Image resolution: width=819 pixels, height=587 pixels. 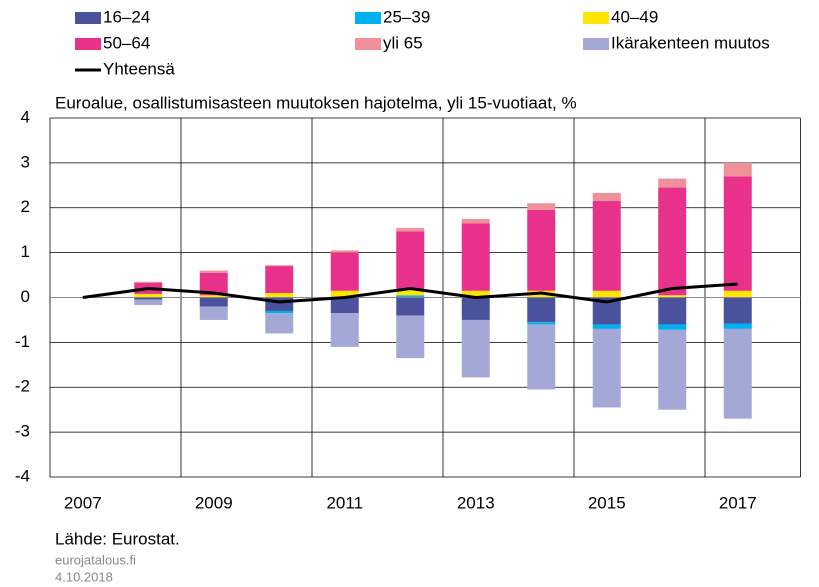 I want to click on legend-label: 50–64, so click(x=126, y=42).